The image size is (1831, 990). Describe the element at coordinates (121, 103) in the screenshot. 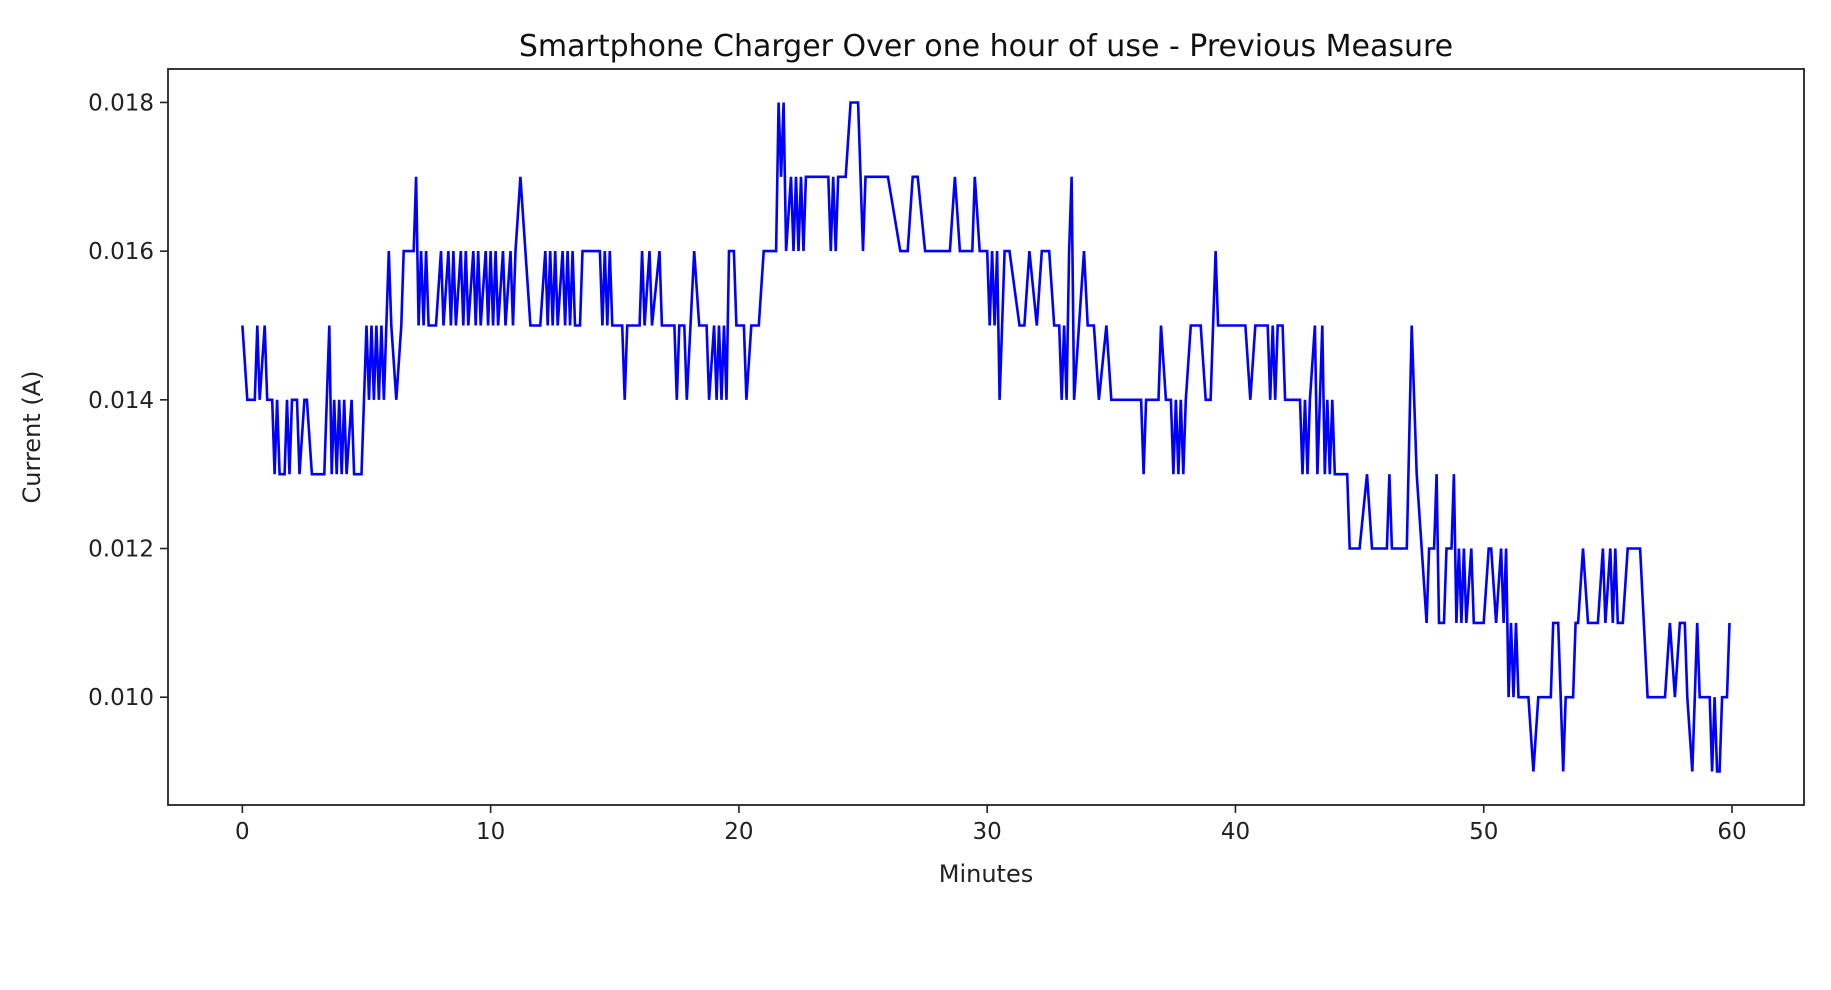

I see `y-tick-label: 0.018` at that location.